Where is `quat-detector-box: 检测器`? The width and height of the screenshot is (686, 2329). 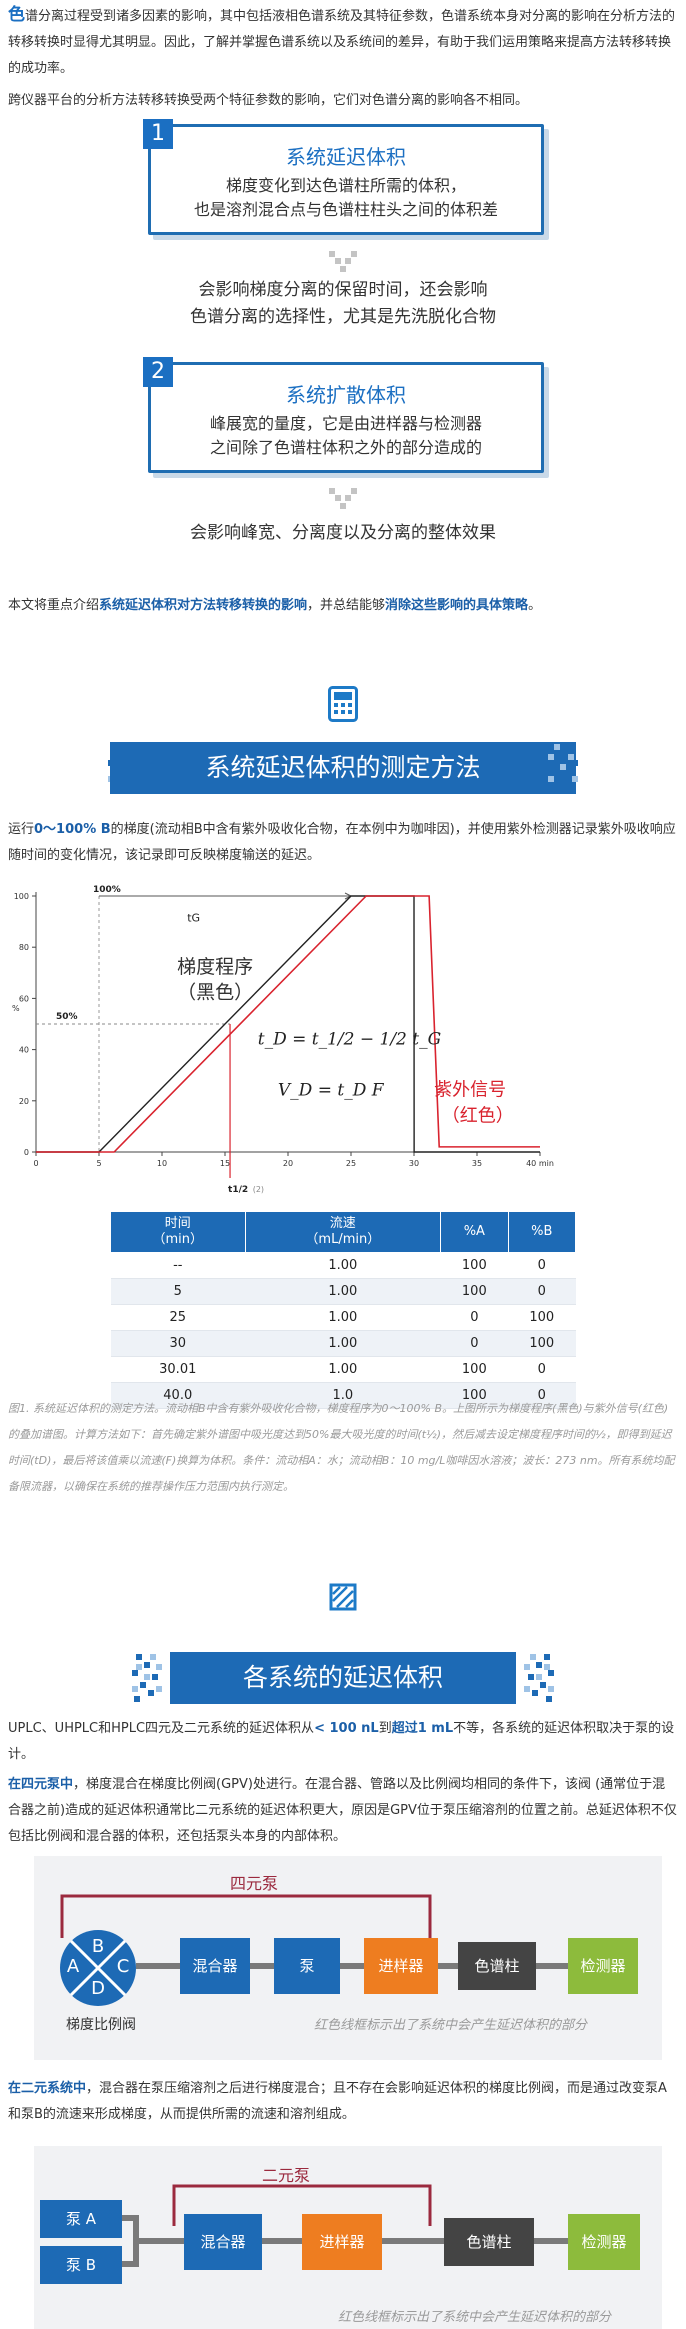
quat-detector-box: 检测器 is located at coordinates (603, 1966).